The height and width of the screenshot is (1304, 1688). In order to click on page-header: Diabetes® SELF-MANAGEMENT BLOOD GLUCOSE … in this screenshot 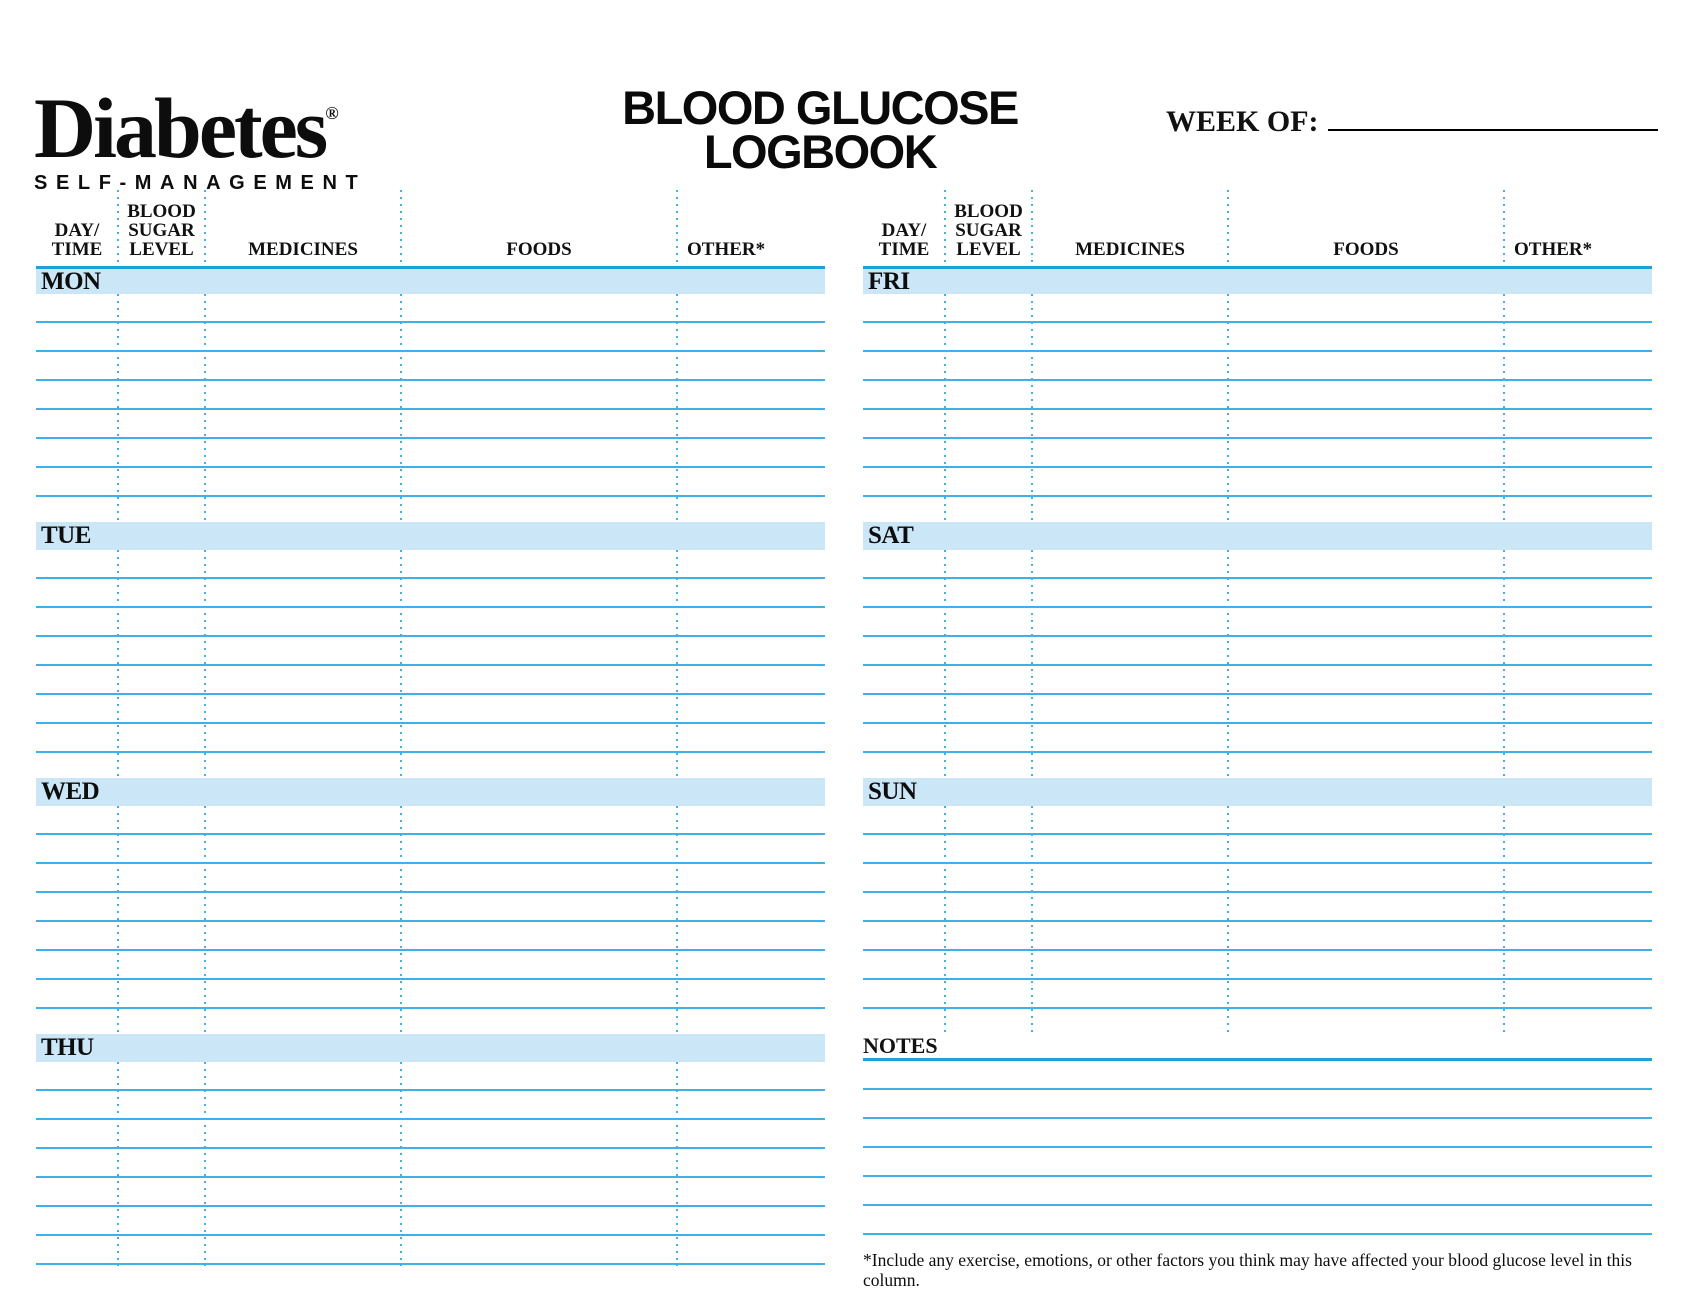, I will do `click(844, 97)`.